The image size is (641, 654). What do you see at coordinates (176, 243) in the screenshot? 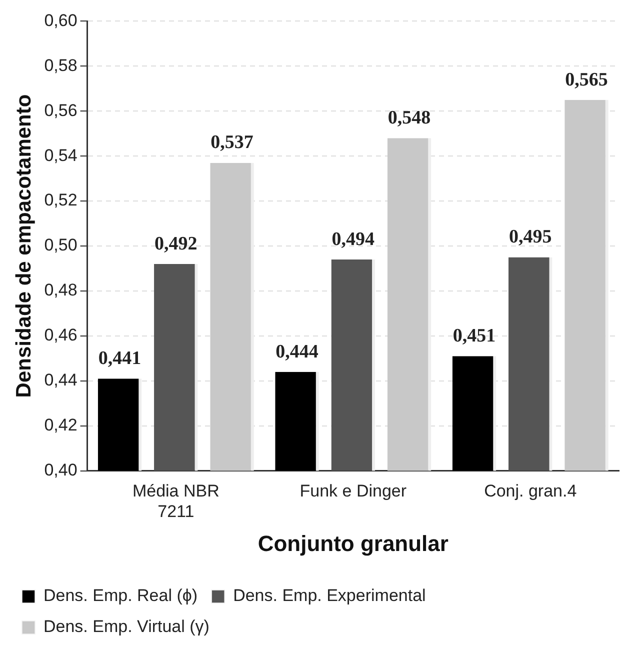
I see `data-label: 0,492` at bounding box center [176, 243].